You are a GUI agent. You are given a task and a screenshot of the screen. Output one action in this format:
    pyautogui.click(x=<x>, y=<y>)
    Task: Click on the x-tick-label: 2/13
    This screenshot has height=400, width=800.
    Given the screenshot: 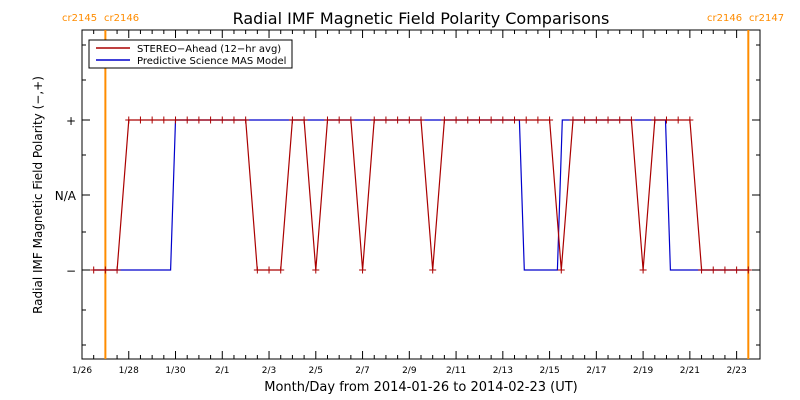 What is the action you would take?
    pyautogui.click(x=503, y=371)
    